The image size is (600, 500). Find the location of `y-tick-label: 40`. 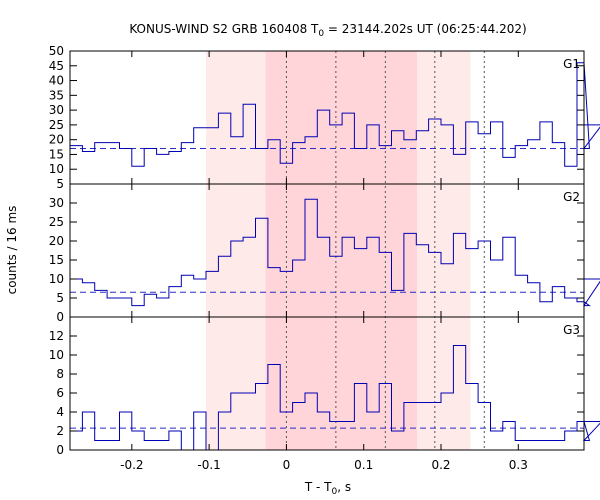

y-tick-label: 40 is located at coordinates (56, 81).